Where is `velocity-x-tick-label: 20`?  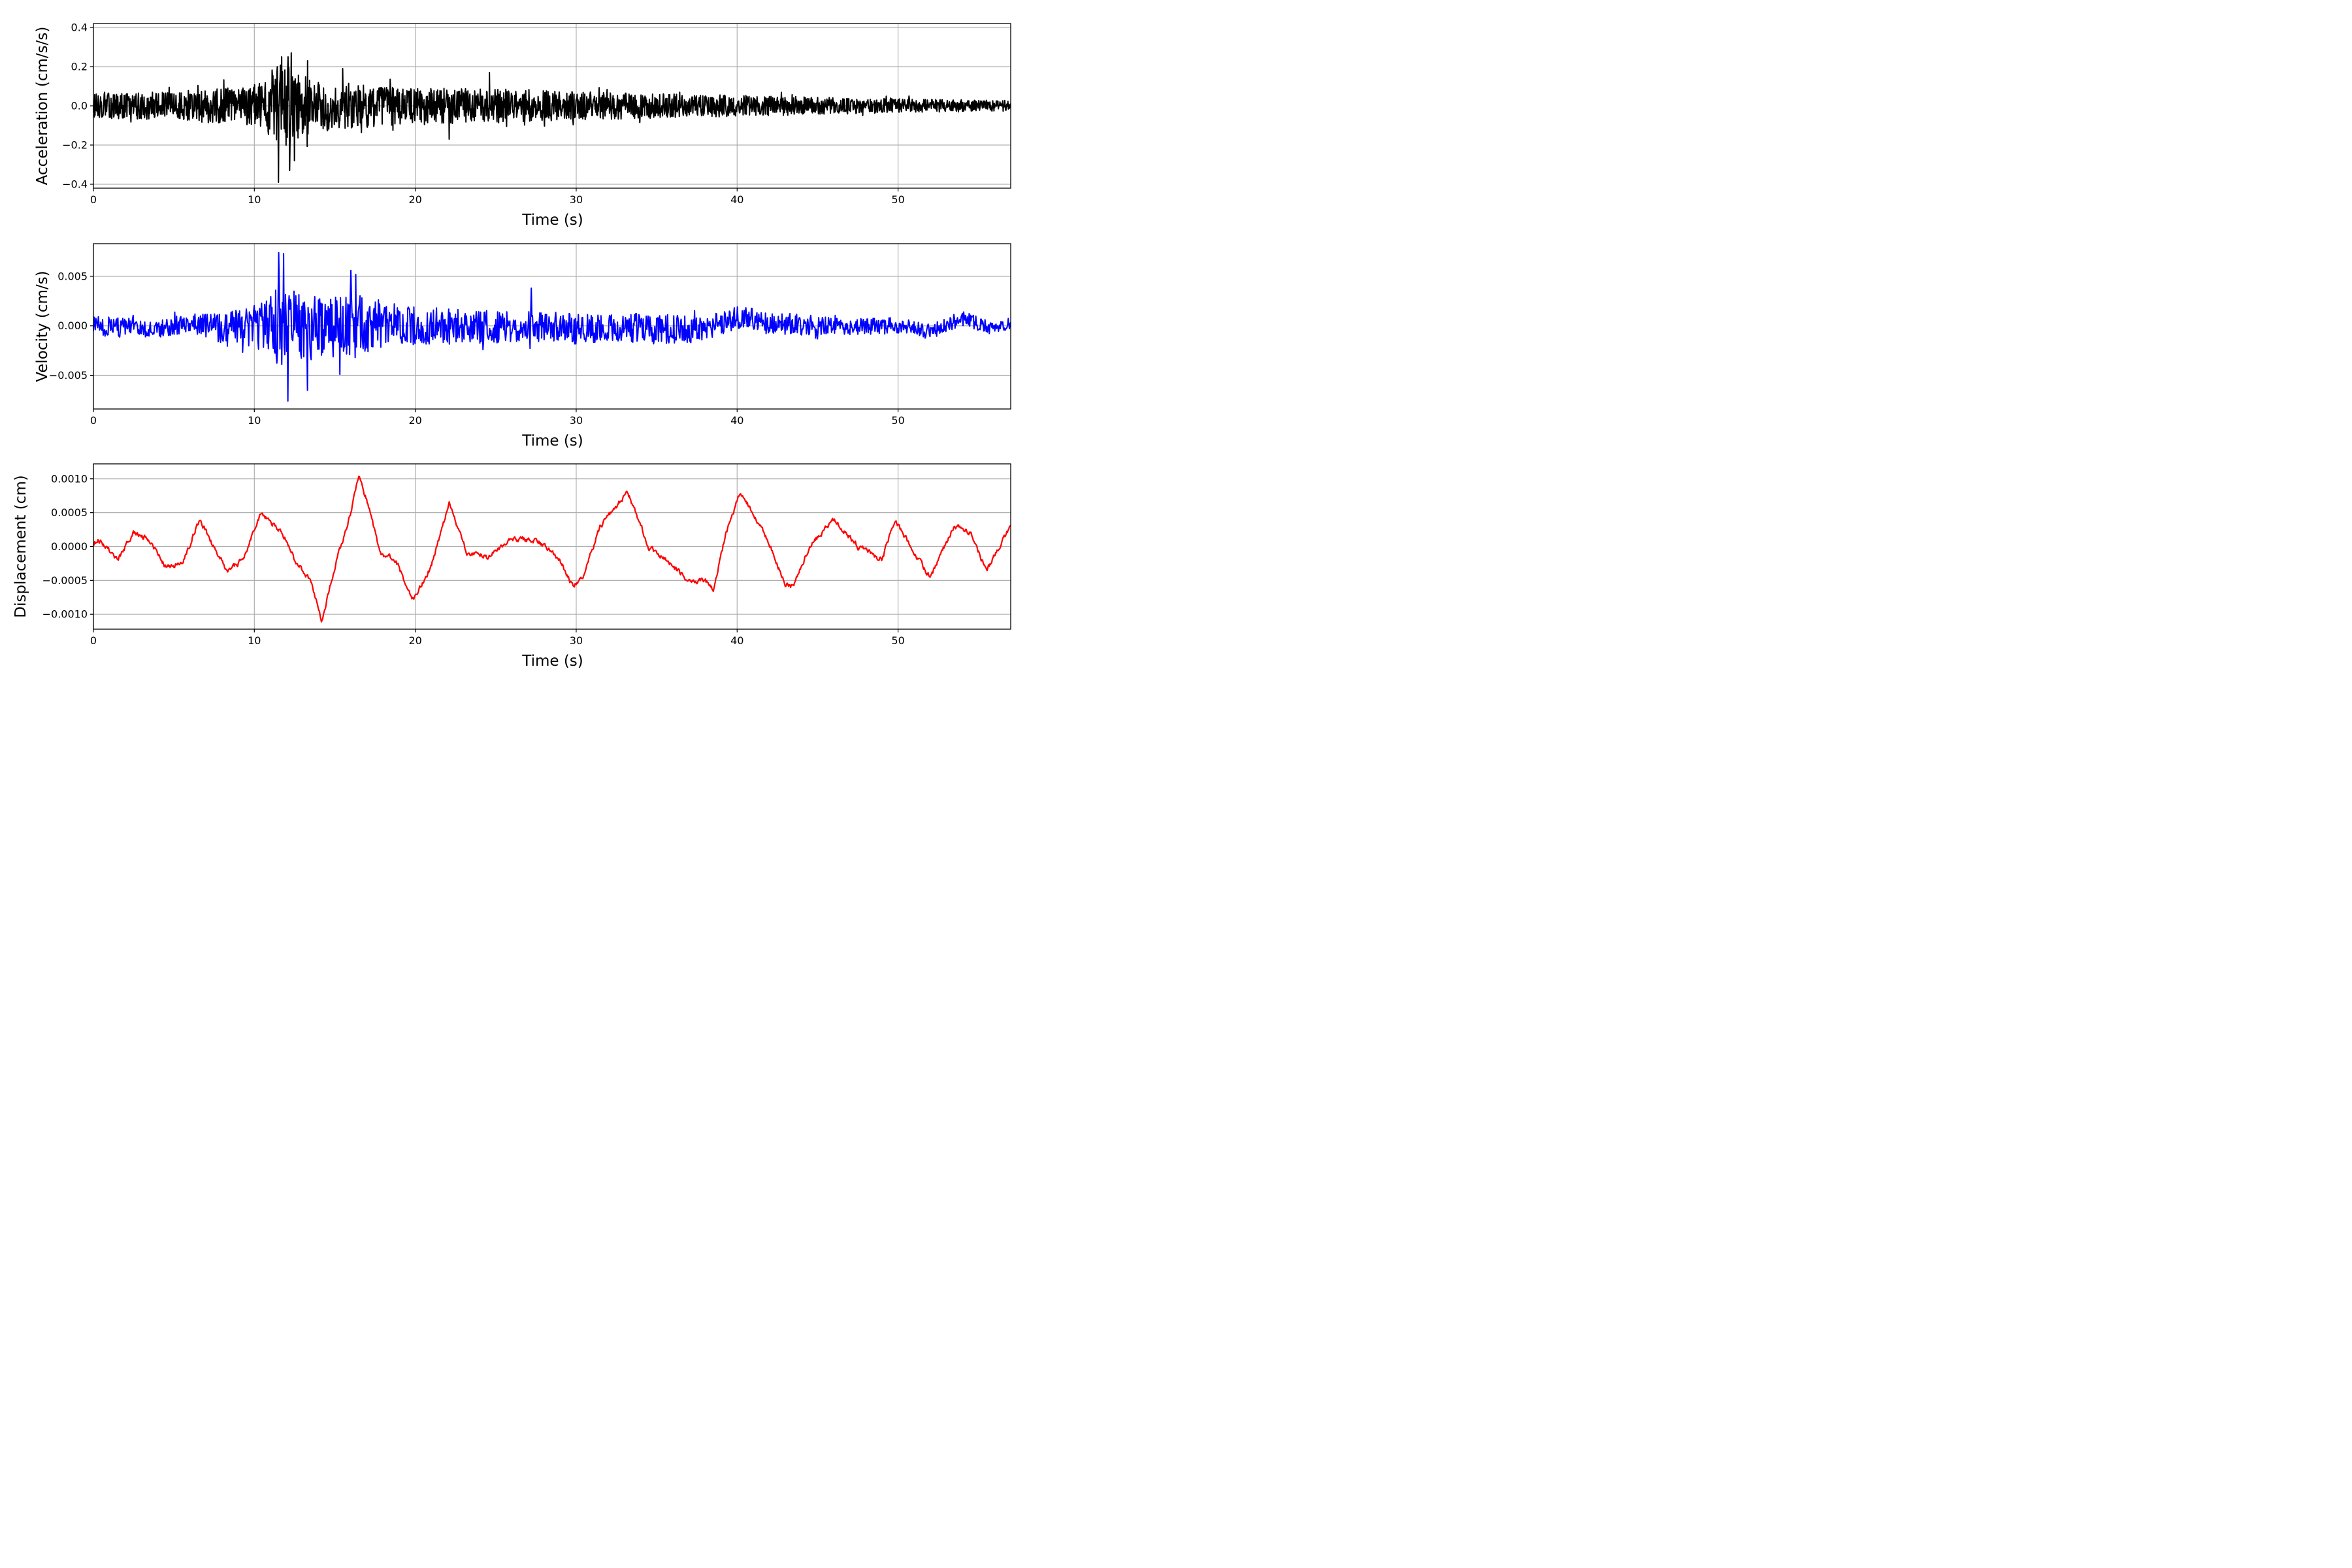 velocity-x-tick-label: 20 is located at coordinates (414, 420).